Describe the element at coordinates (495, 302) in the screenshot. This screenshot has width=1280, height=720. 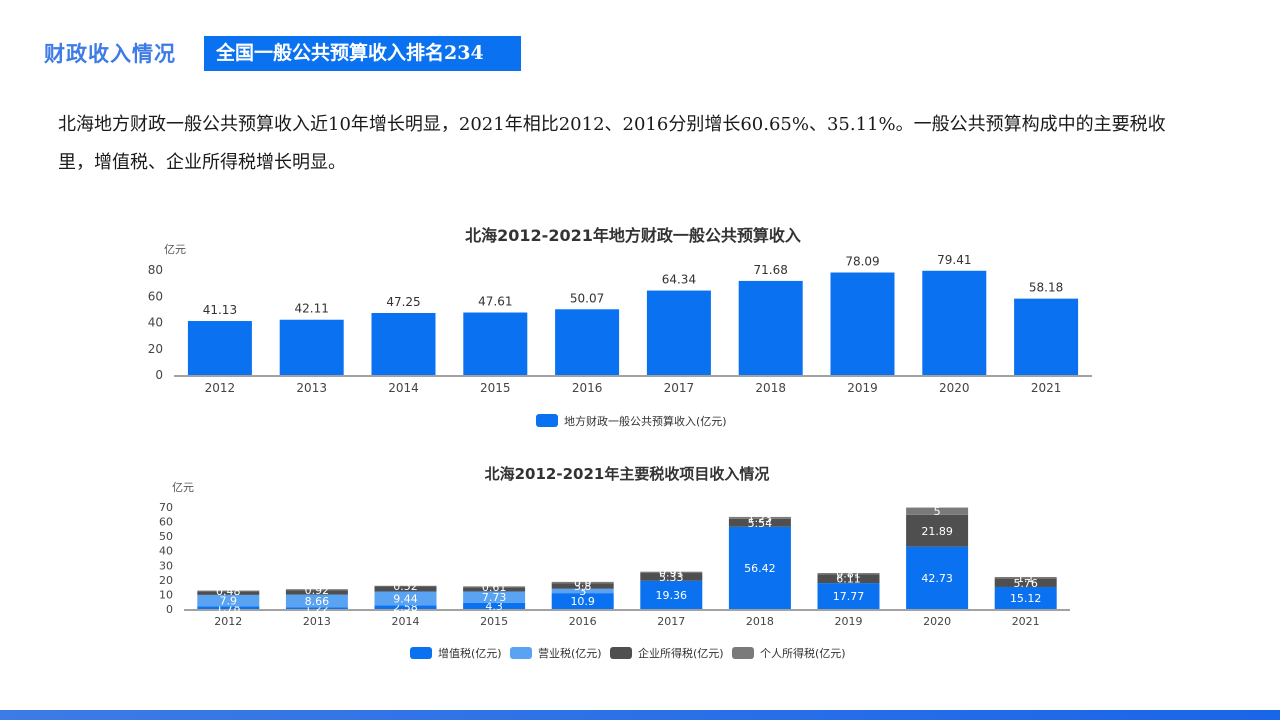
I see `chart1-data-label: 47.61` at that location.